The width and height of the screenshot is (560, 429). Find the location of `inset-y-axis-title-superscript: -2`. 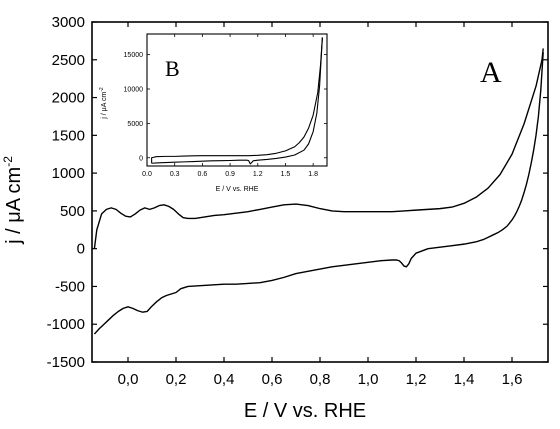

inset-y-axis-title-superscript: -2 is located at coordinates (102, 89).